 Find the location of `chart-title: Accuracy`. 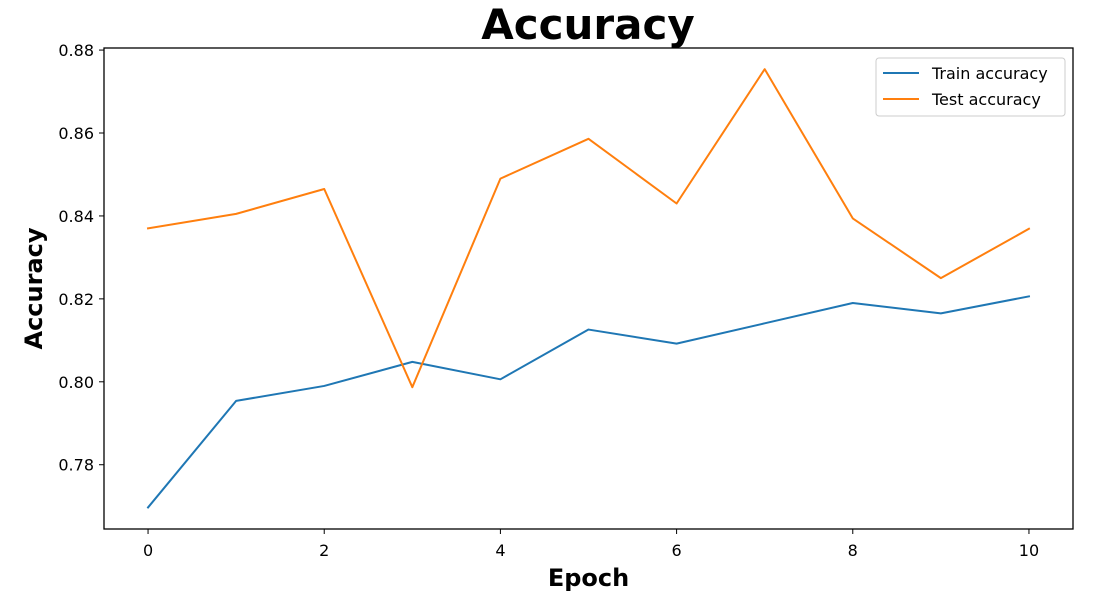

chart-title: Accuracy is located at coordinates (588, 24).